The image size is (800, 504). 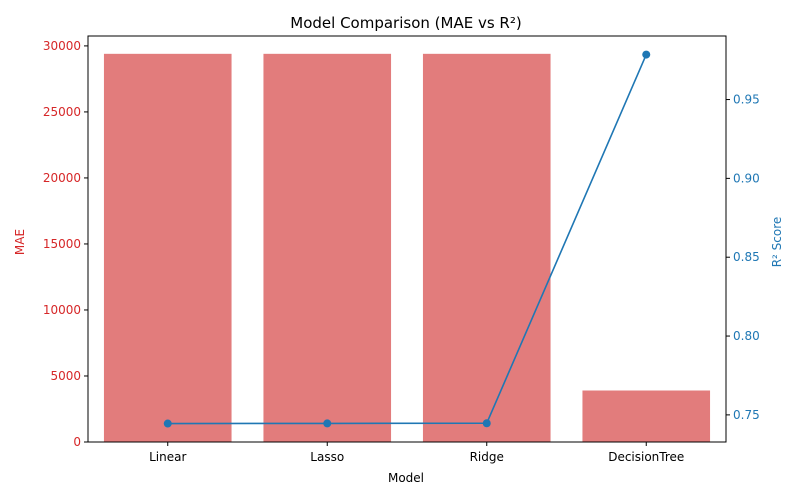 I want to click on right-y-axis: 0.75 0.80 0.85 0.90 0.95, so click(x=743, y=257).